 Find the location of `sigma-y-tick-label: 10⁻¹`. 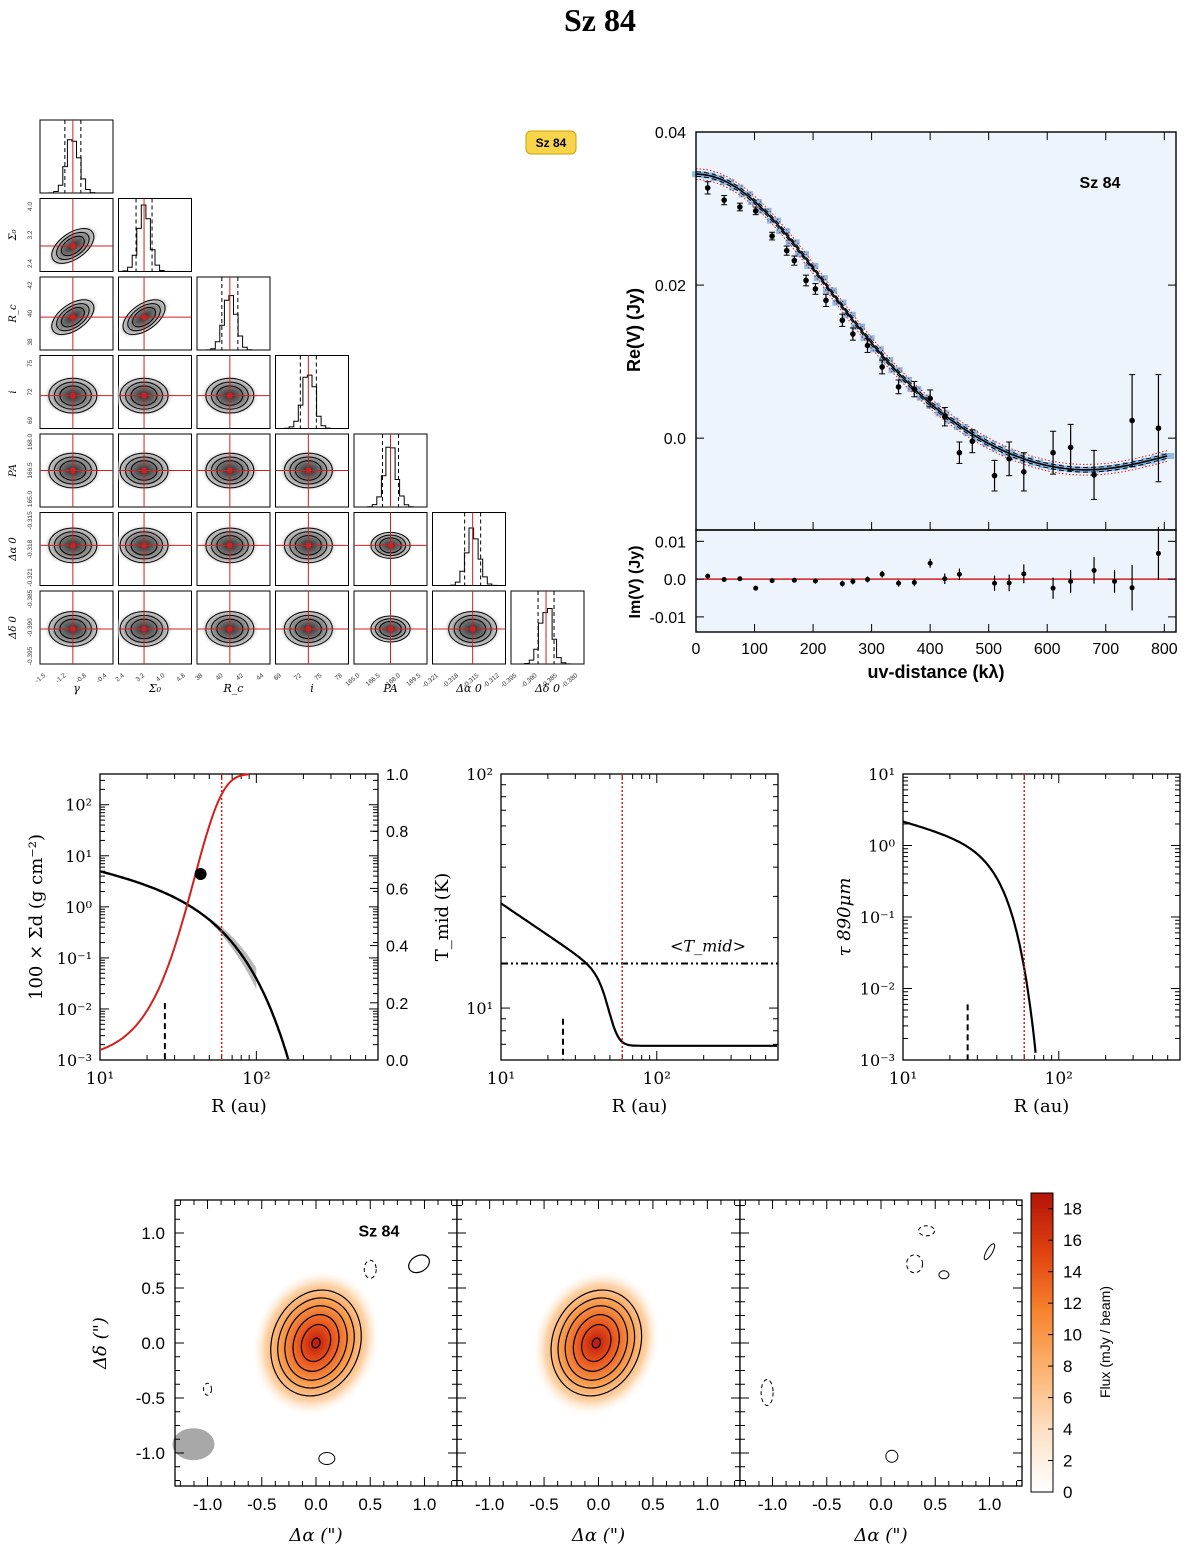

sigma-y-tick-label: 10⁻¹ is located at coordinates (74, 958).